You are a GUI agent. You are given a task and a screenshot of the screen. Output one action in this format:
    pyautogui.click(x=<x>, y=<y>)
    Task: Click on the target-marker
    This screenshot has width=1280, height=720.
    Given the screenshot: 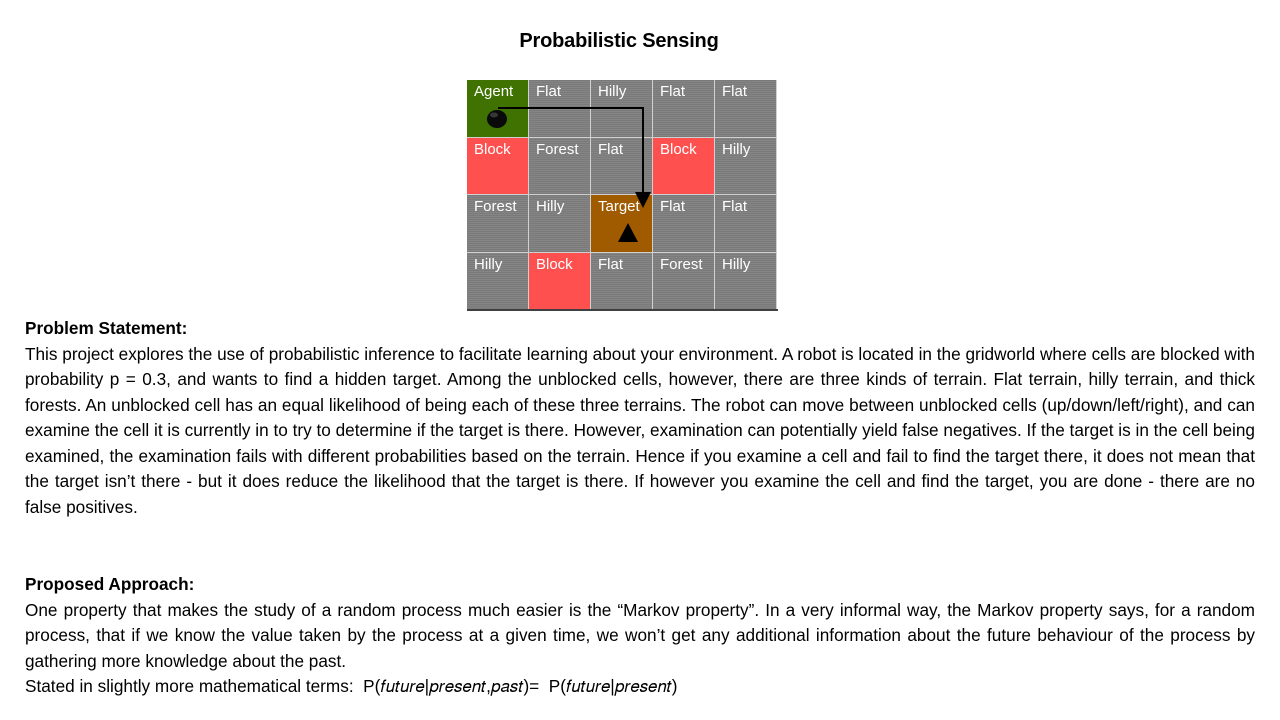 What is the action you would take?
    pyautogui.click(x=628, y=232)
    